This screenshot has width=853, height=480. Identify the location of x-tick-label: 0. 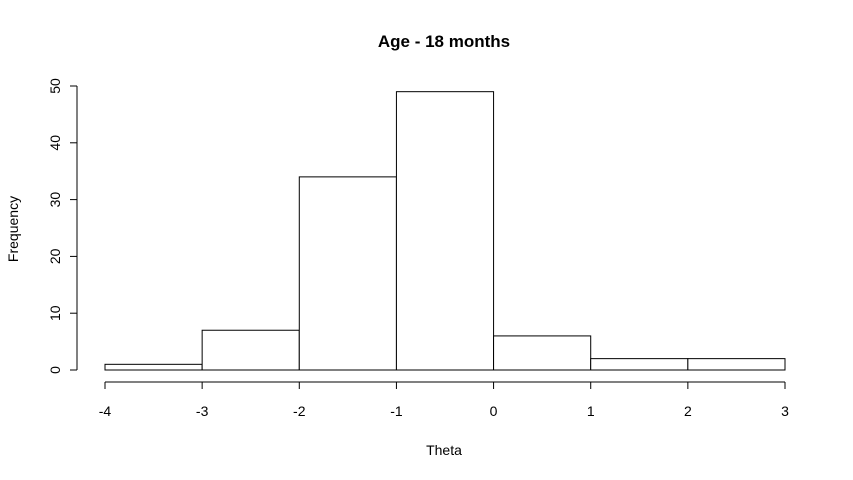
(494, 411).